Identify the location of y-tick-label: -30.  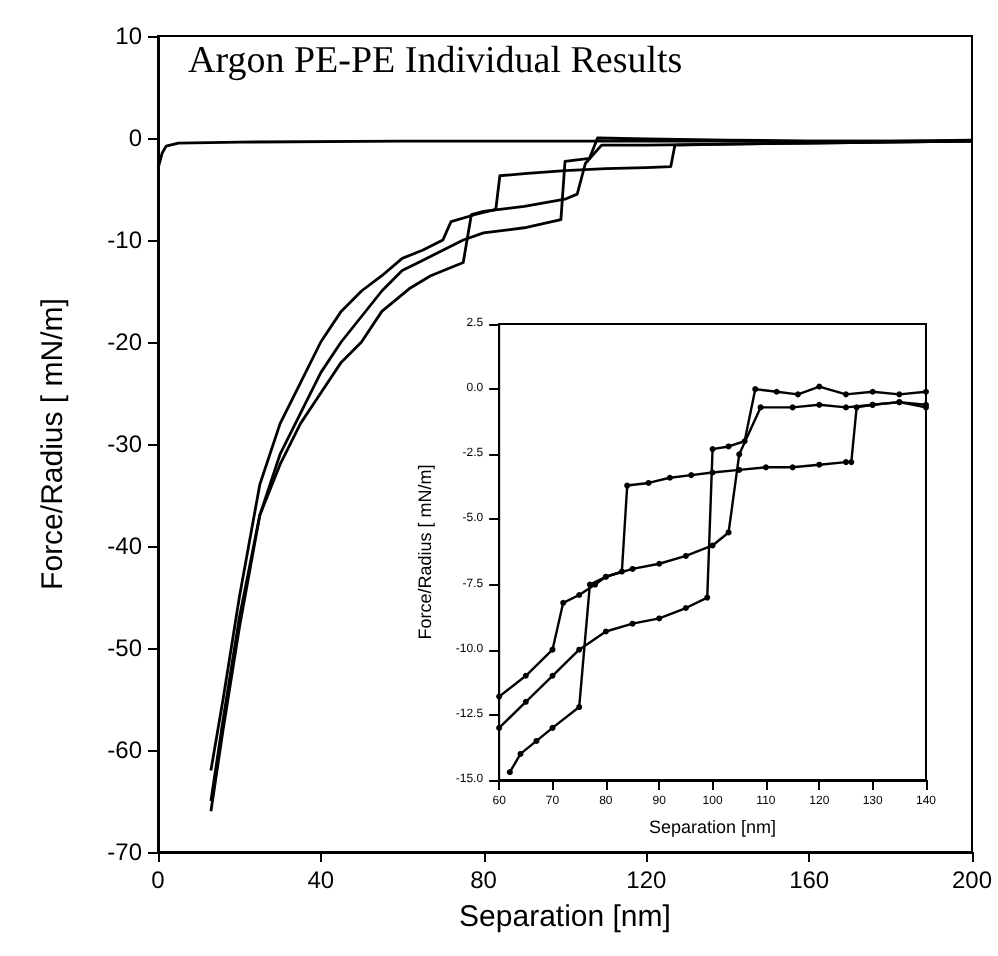
(125, 444).